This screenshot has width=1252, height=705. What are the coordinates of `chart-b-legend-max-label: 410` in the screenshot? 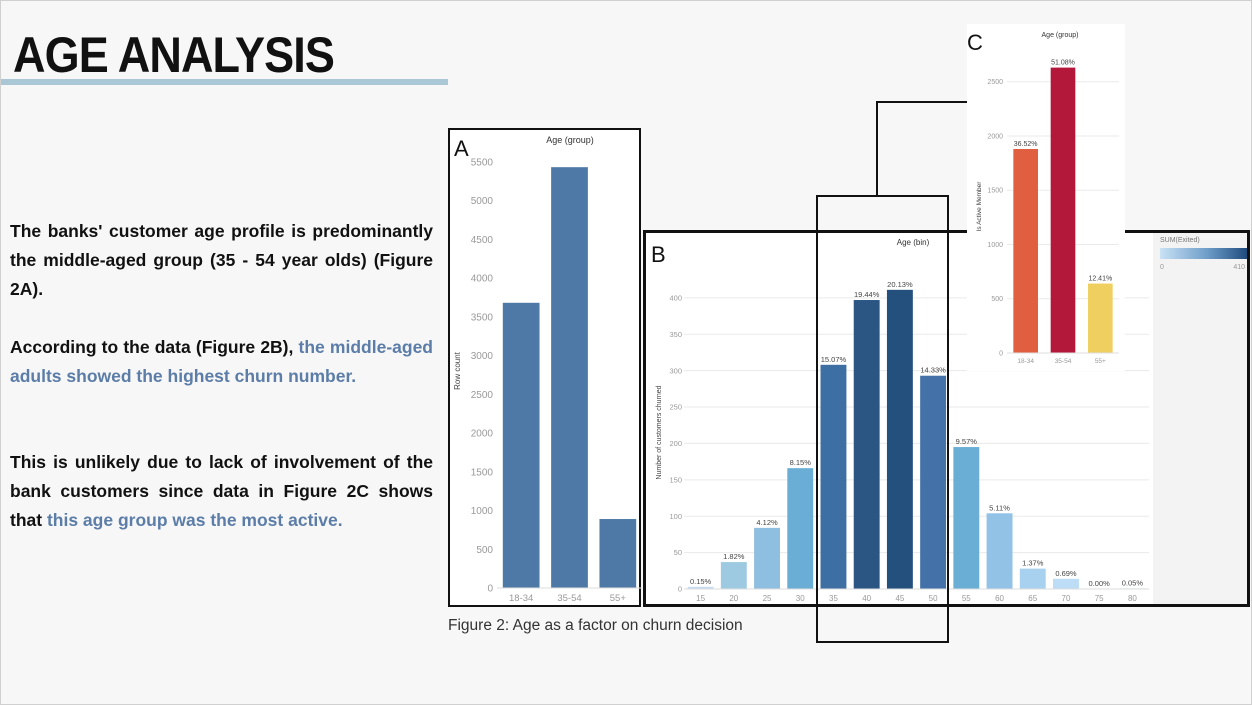 It's located at (1239, 267).